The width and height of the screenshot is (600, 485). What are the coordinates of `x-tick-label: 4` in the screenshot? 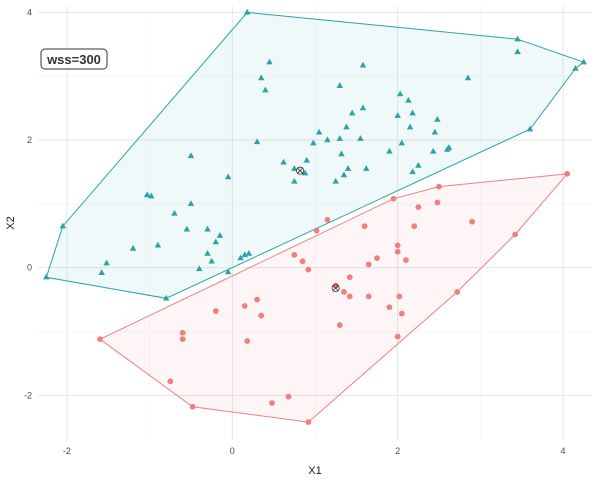 It's located at (563, 451).